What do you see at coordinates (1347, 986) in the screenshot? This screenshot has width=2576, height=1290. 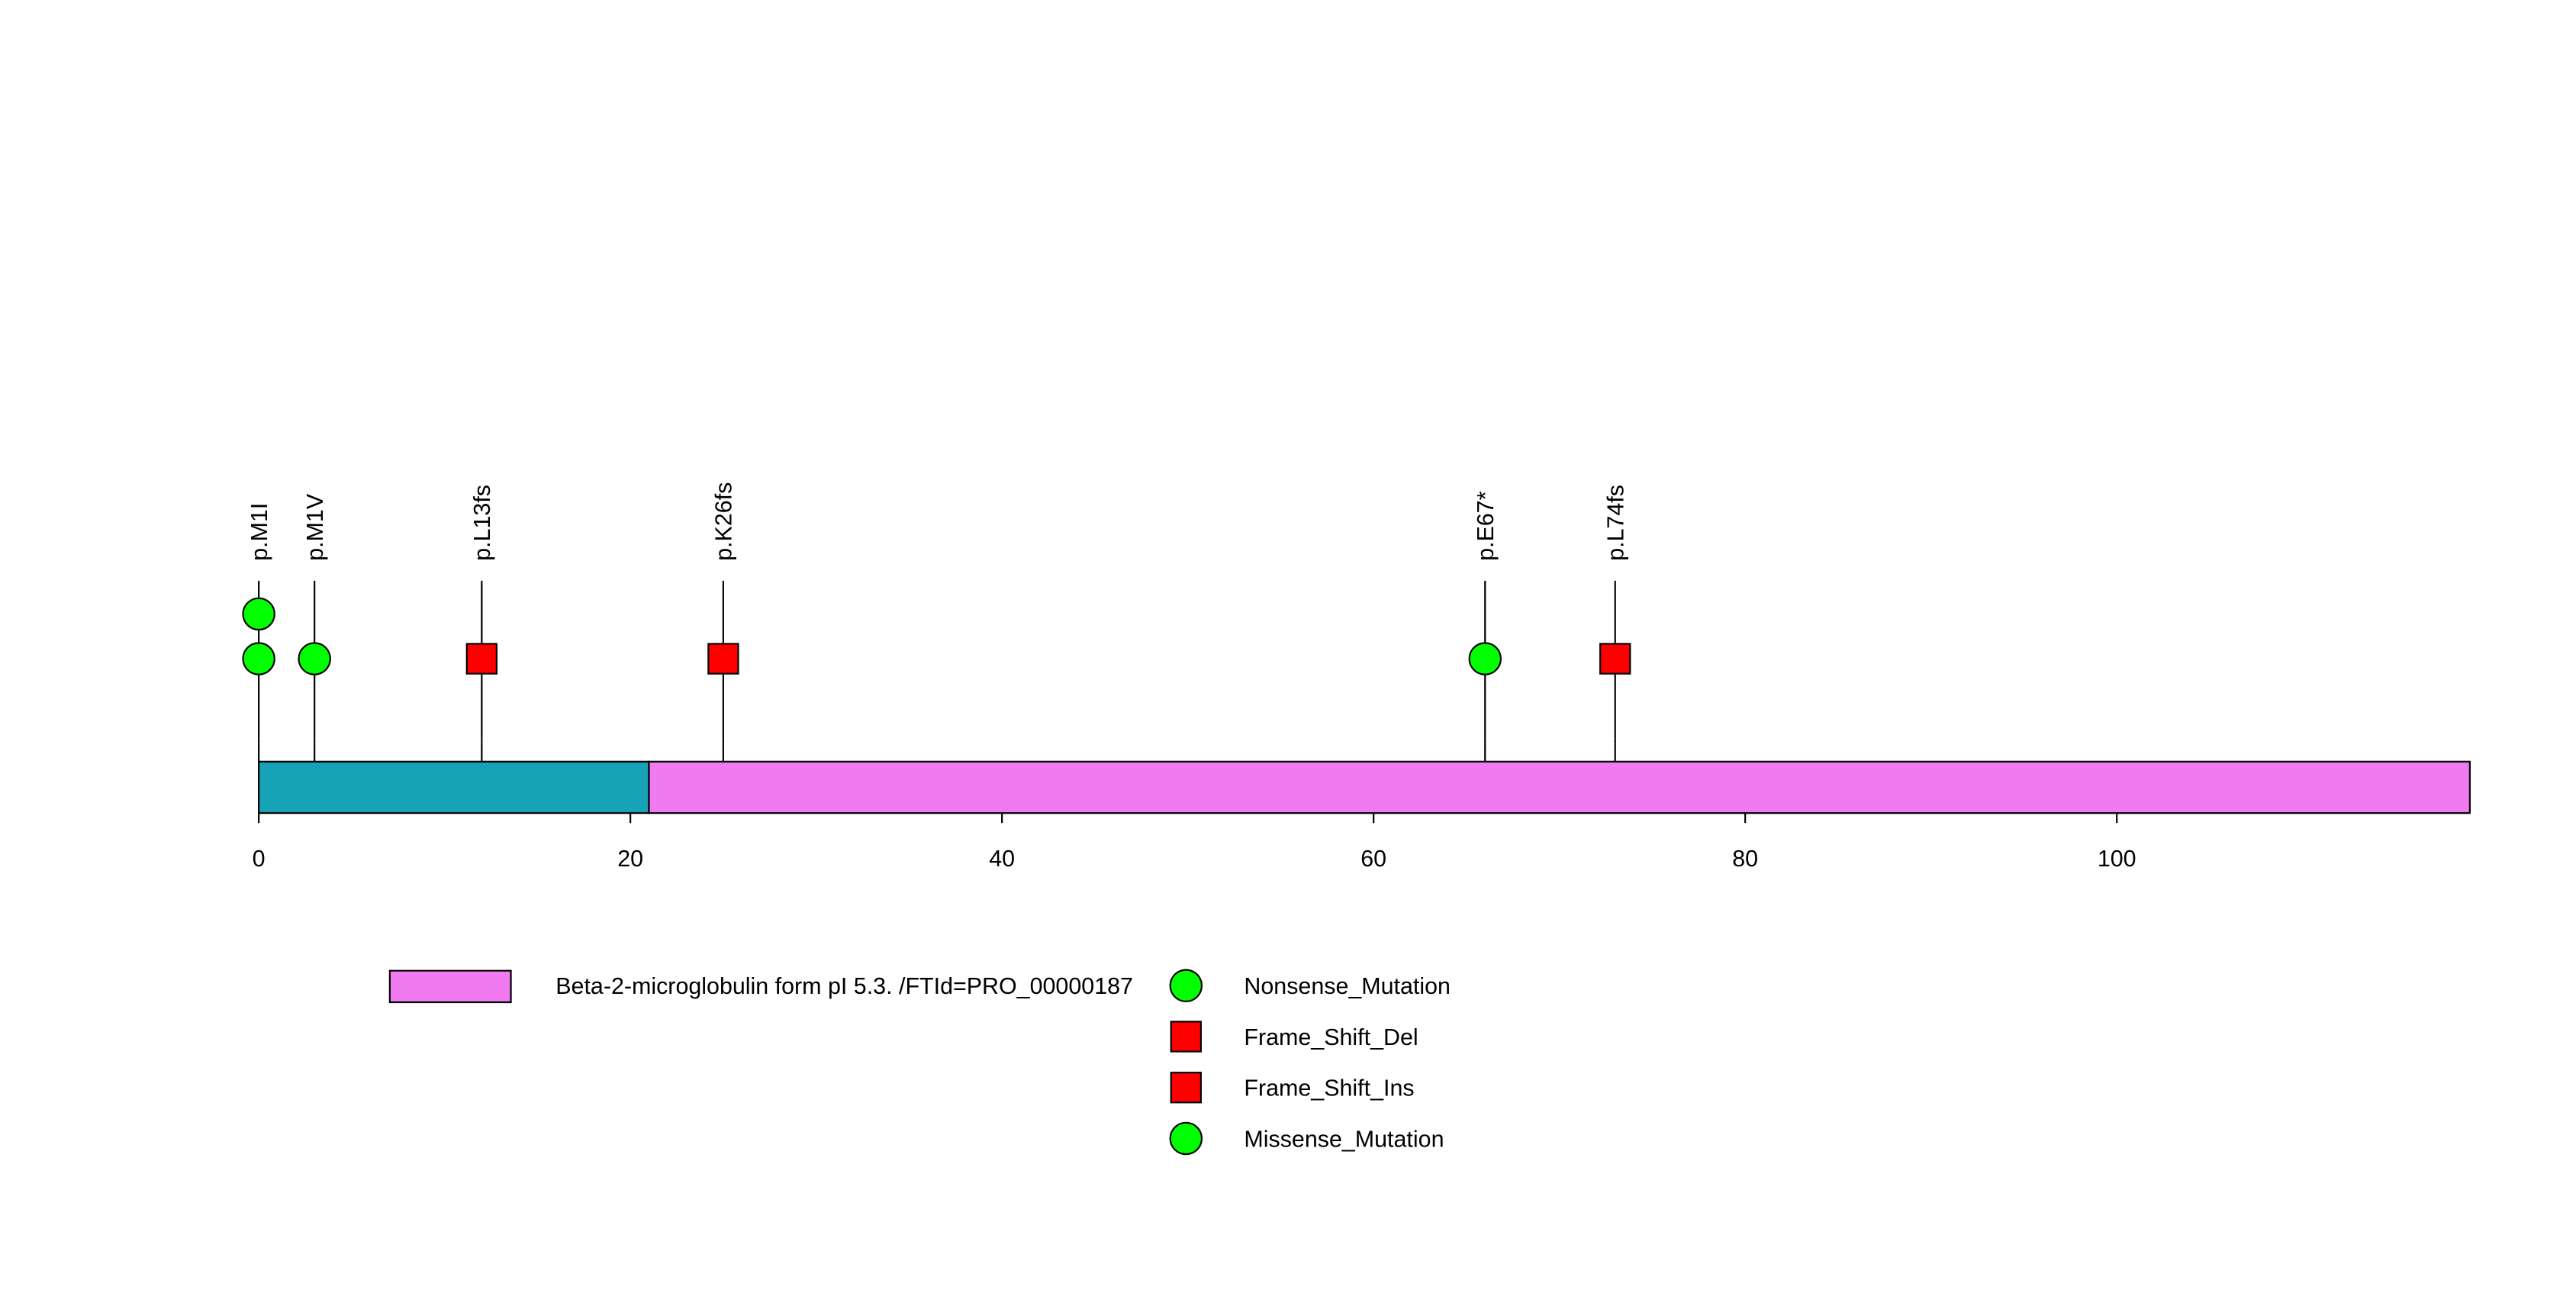 I see `legend-item-label: Nonsense_Mutation` at bounding box center [1347, 986].